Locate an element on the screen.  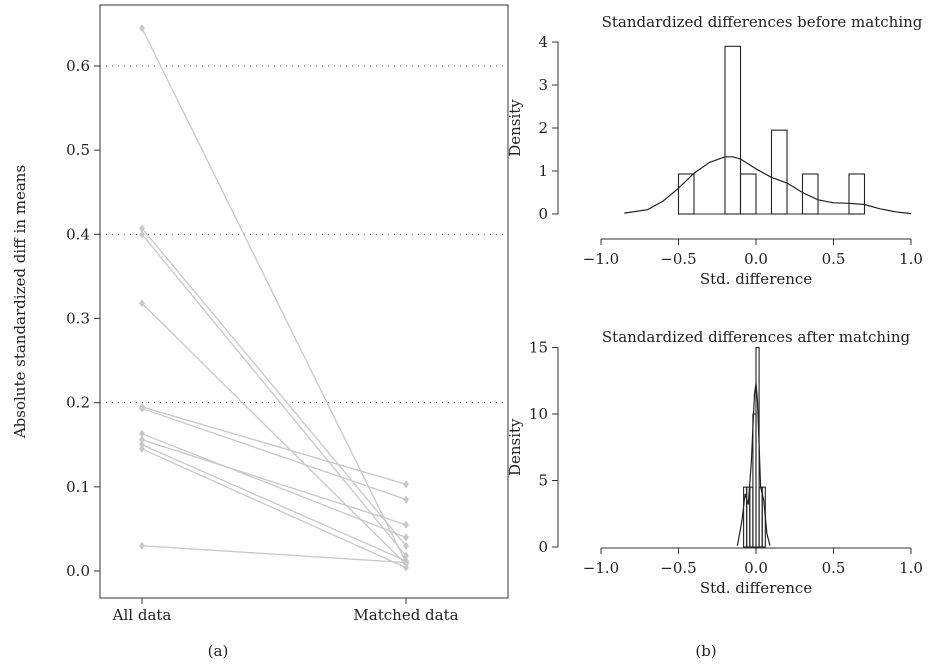
y-tick-label-6: 0.6 is located at coordinates (78, 66).